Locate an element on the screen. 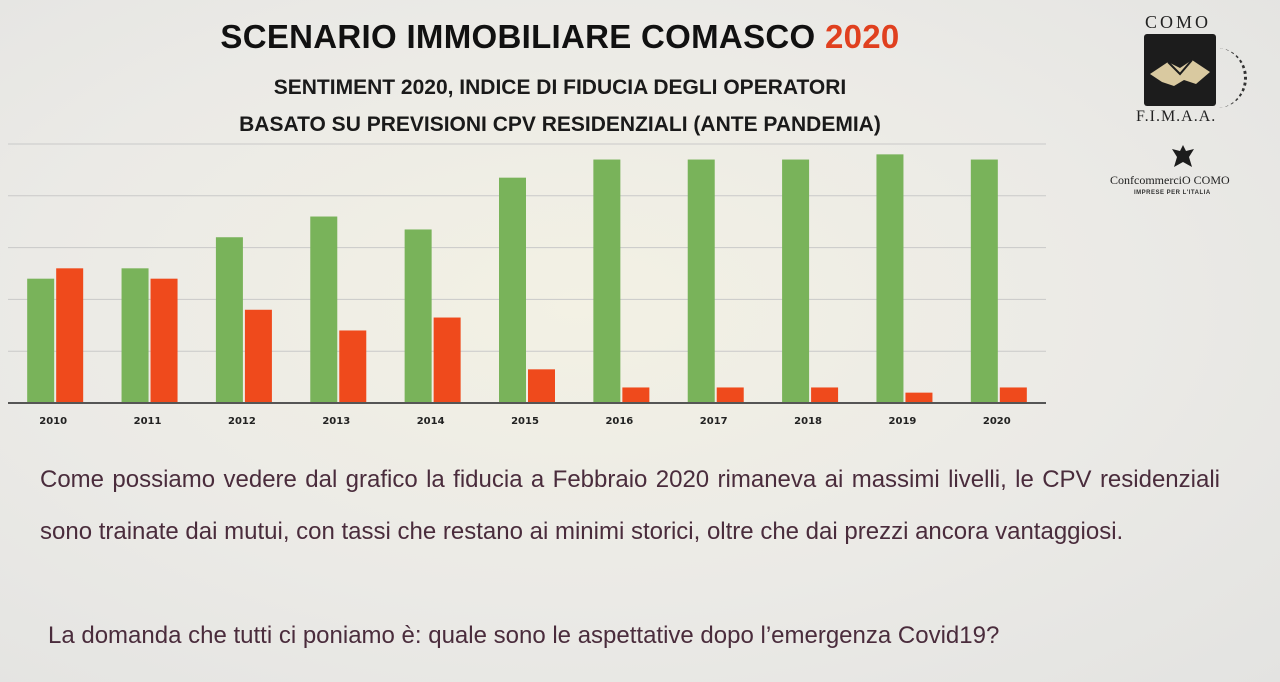 Image resolution: width=1280 pixels, height=682 pixels. bar-green-2019 is located at coordinates (890, 278).